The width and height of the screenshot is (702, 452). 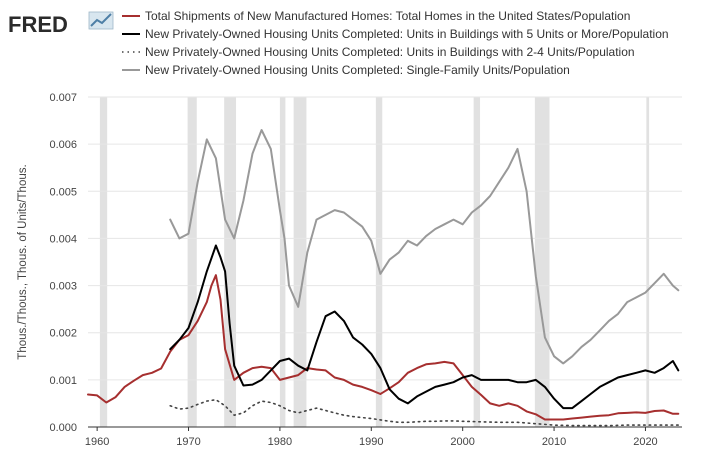 I want to click on y-axis-ticks: 0.000 0.001 0.002 0.003 0.004 0.005 0.006 0.007, so click(x=63, y=263).